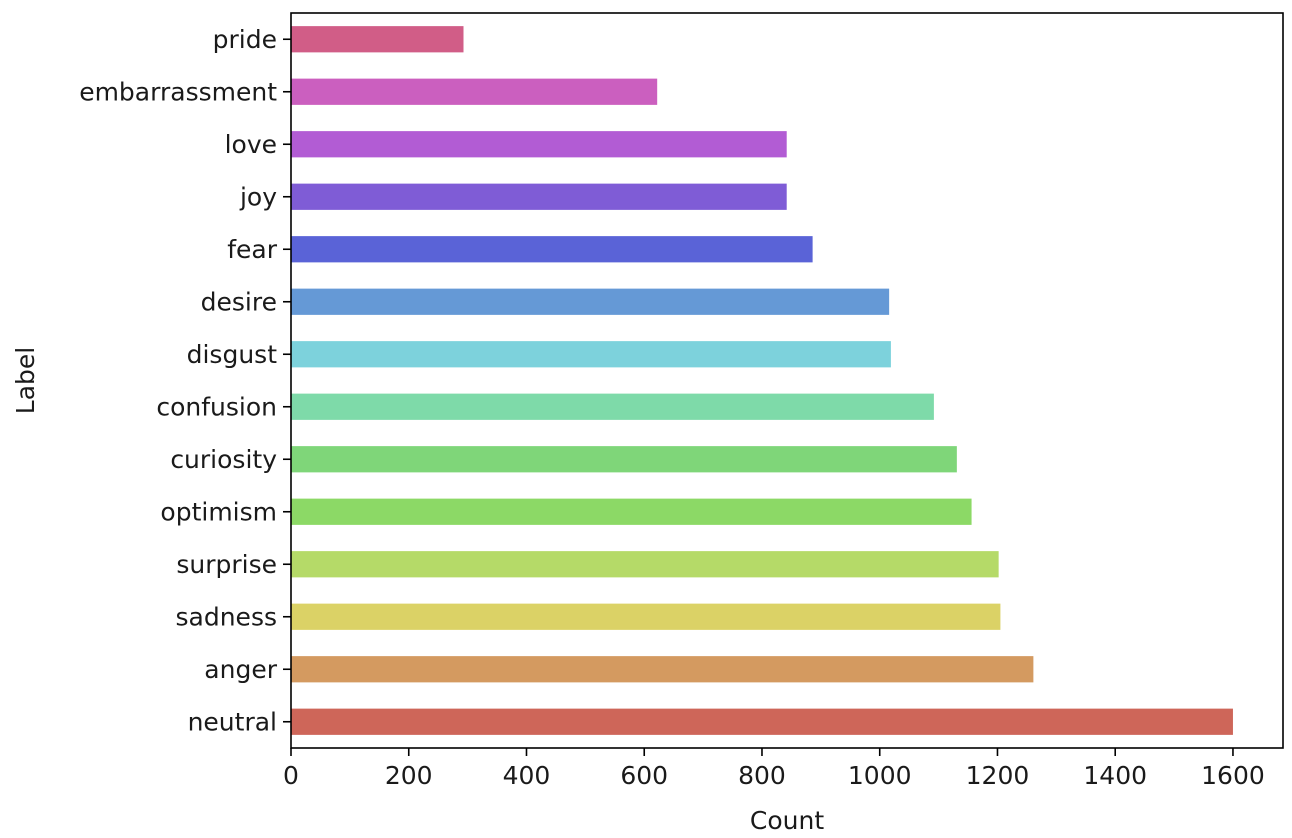 This screenshot has height=838, width=1292. Describe the element at coordinates (631, 511) in the screenshot. I see `bar-optimism` at that location.